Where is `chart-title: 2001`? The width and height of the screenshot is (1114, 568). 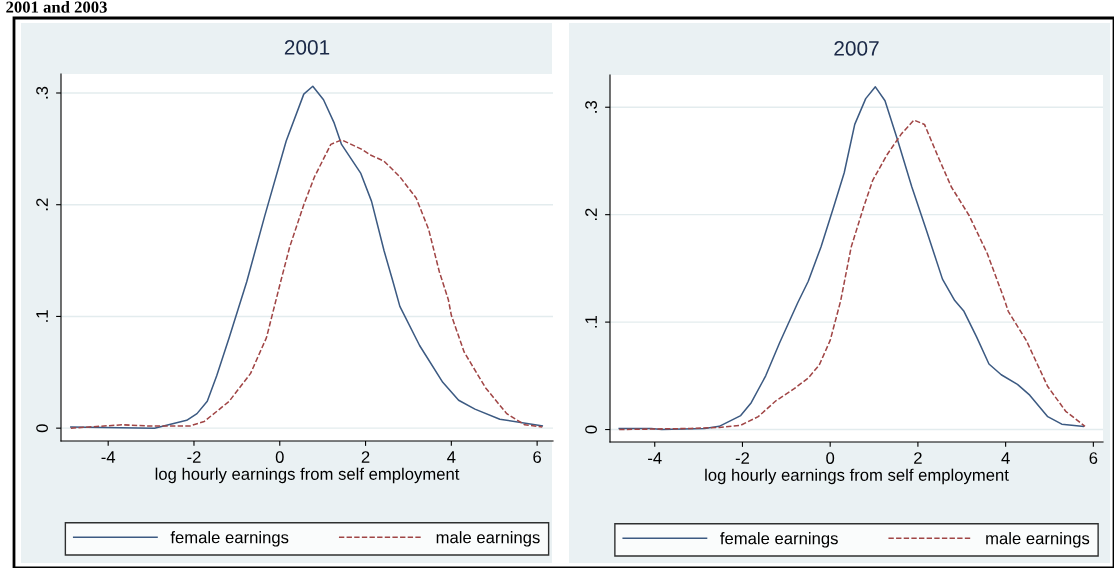 chart-title: 2001 is located at coordinates (307, 47).